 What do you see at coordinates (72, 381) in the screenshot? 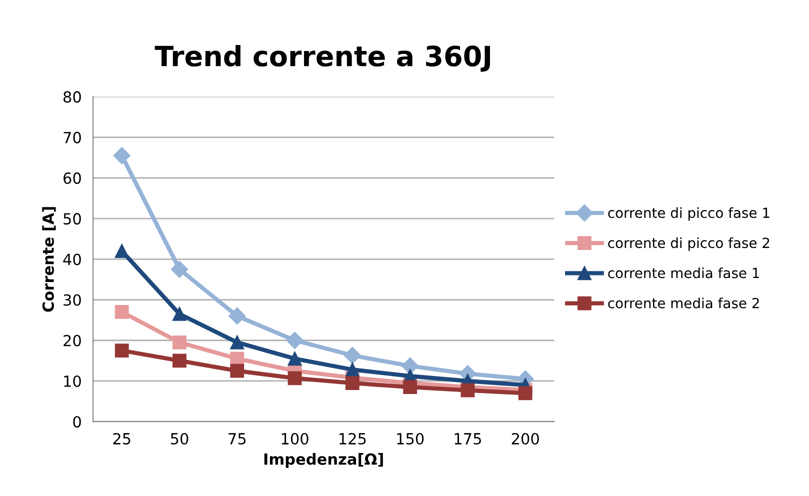
I see `y-tick-label: 10` at bounding box center [72, 381].